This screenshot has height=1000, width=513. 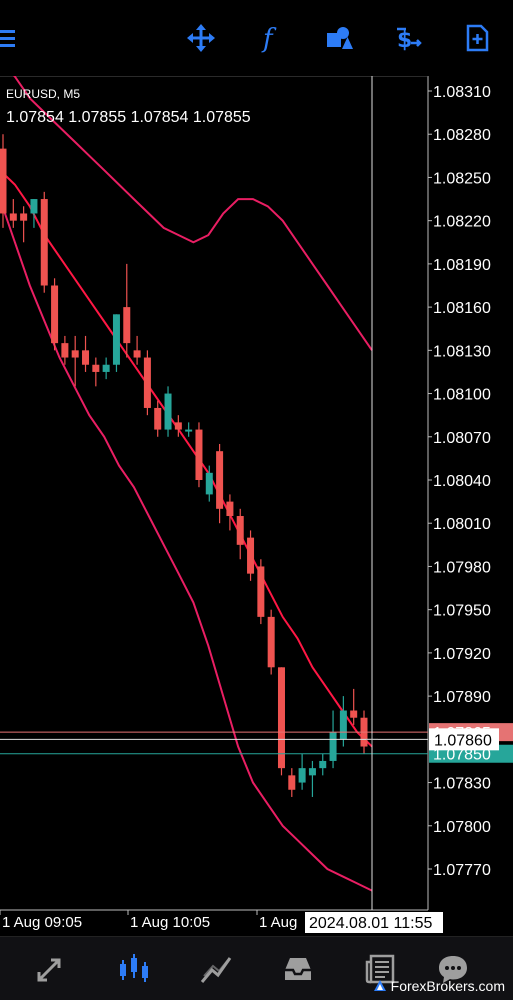 I want to click on price-tick-label: 1.08010, so click(x=462, y=524).